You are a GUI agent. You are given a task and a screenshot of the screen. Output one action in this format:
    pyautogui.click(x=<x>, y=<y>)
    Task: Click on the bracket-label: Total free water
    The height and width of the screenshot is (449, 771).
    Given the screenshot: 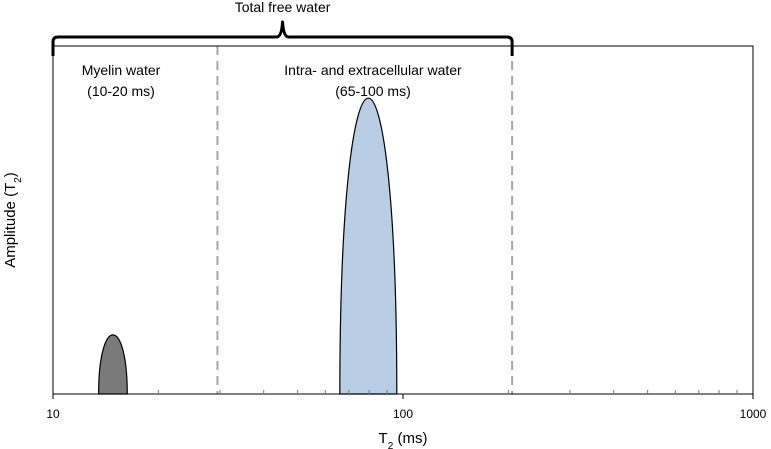 What is the action you would take?
    pyautogui.click(x=283, y=7)
    